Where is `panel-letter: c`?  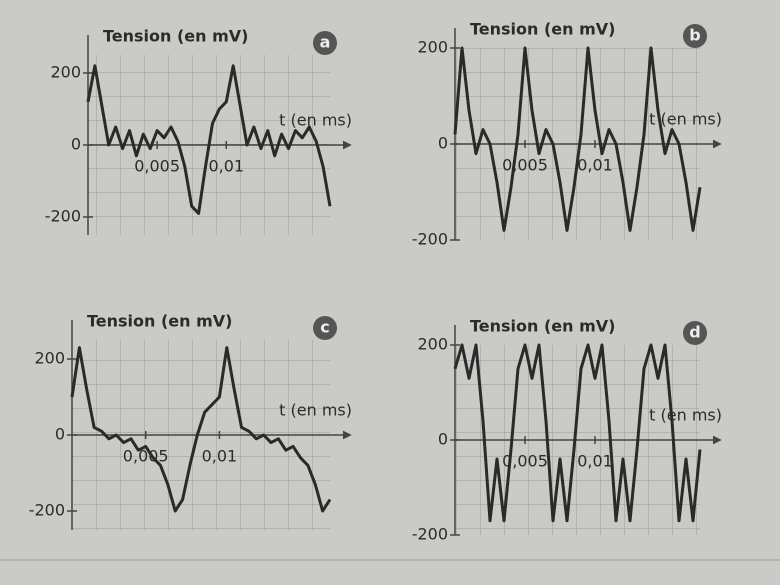 panel-letter: c is located at coordinates (324, 327).